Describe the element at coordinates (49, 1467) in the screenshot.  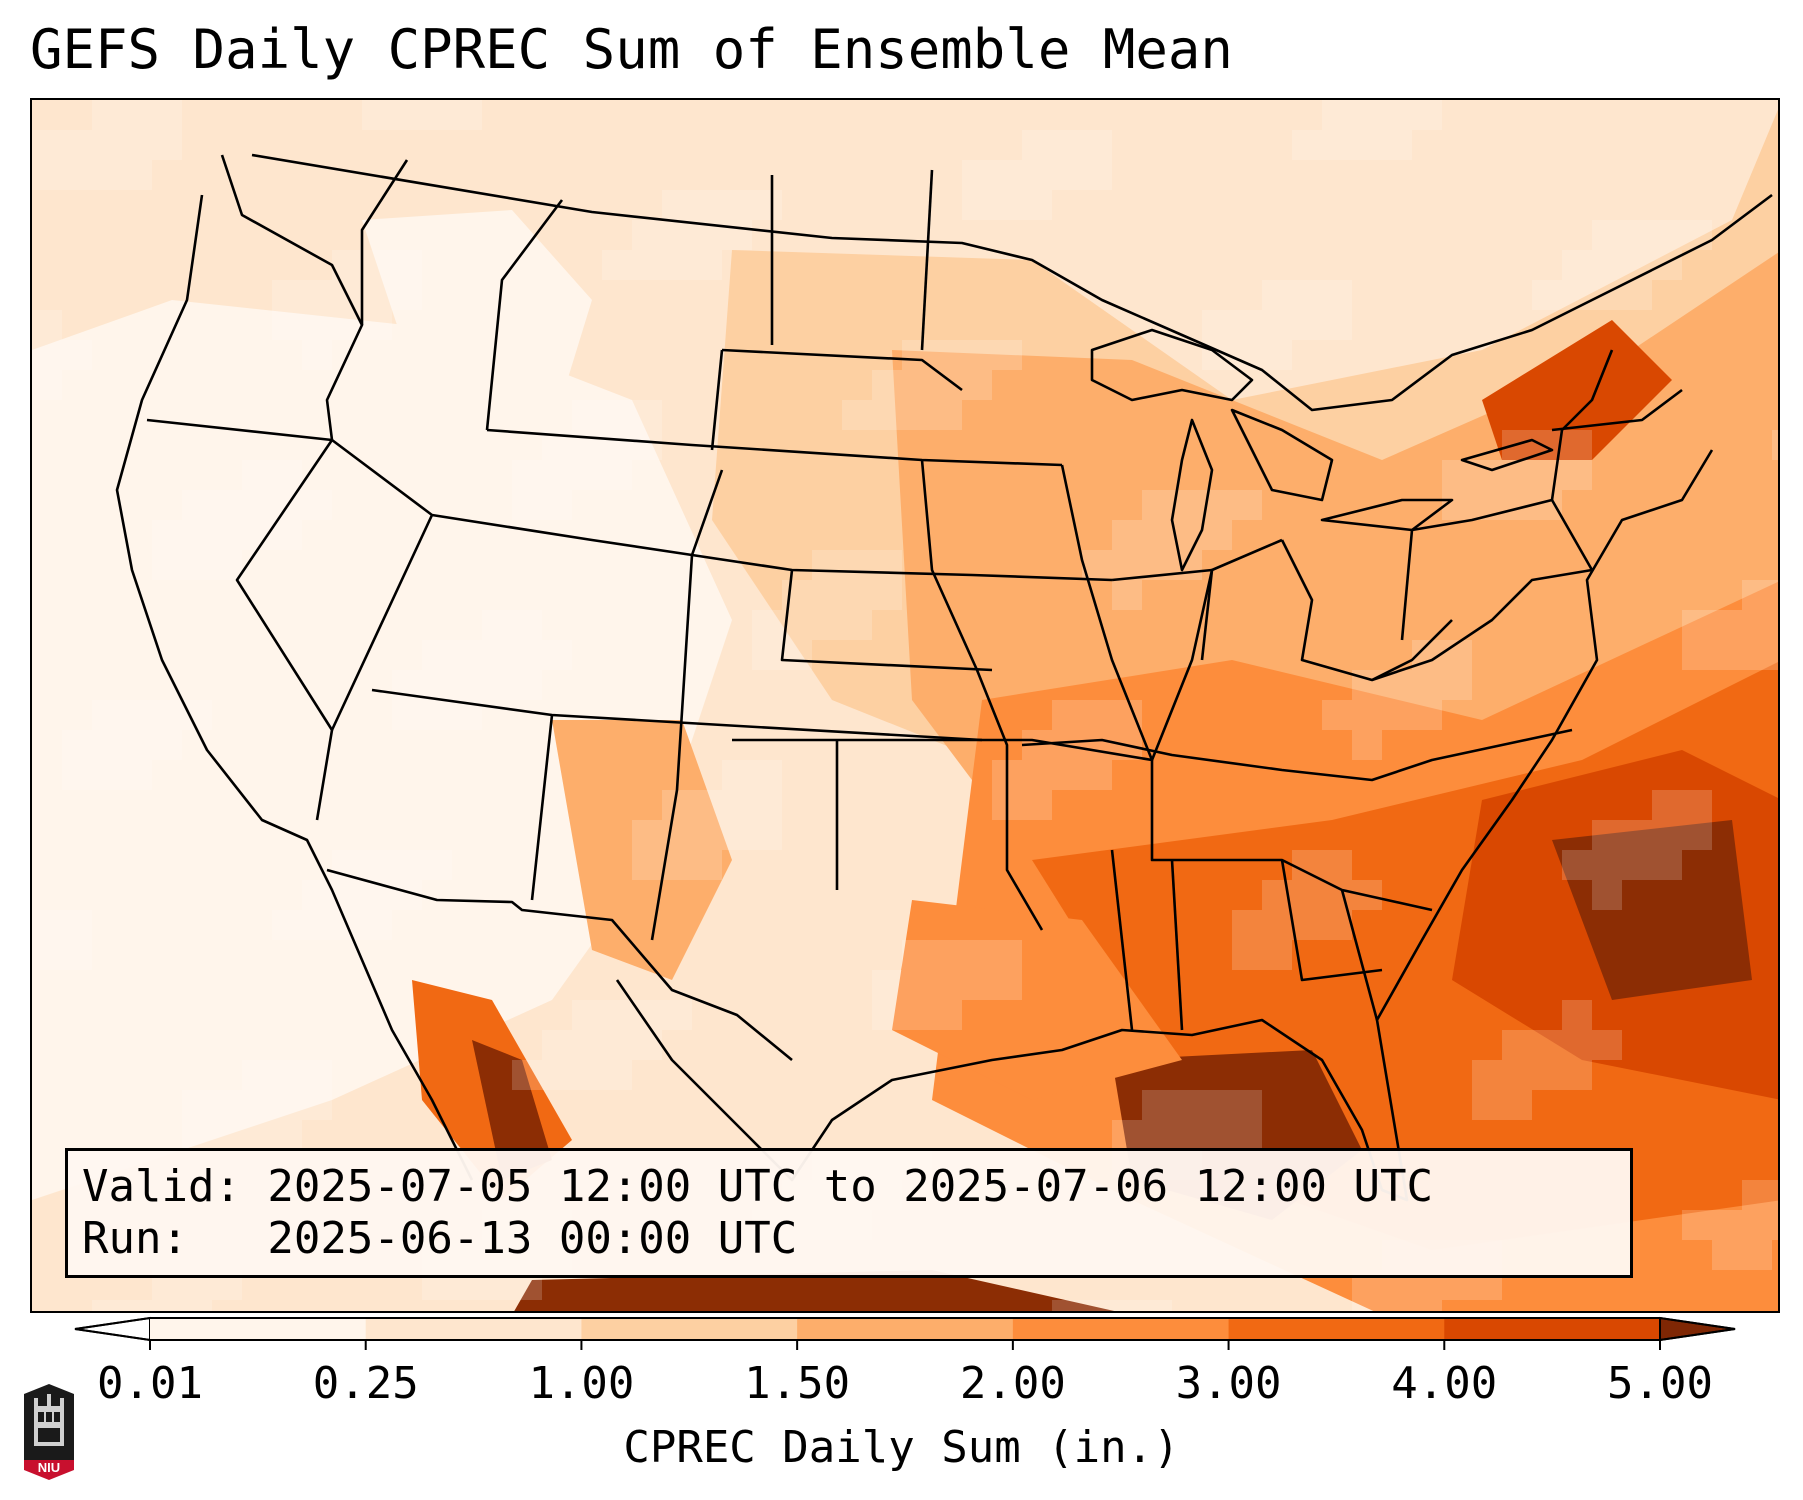
I see `niu-logo-text: NIU` at that location.